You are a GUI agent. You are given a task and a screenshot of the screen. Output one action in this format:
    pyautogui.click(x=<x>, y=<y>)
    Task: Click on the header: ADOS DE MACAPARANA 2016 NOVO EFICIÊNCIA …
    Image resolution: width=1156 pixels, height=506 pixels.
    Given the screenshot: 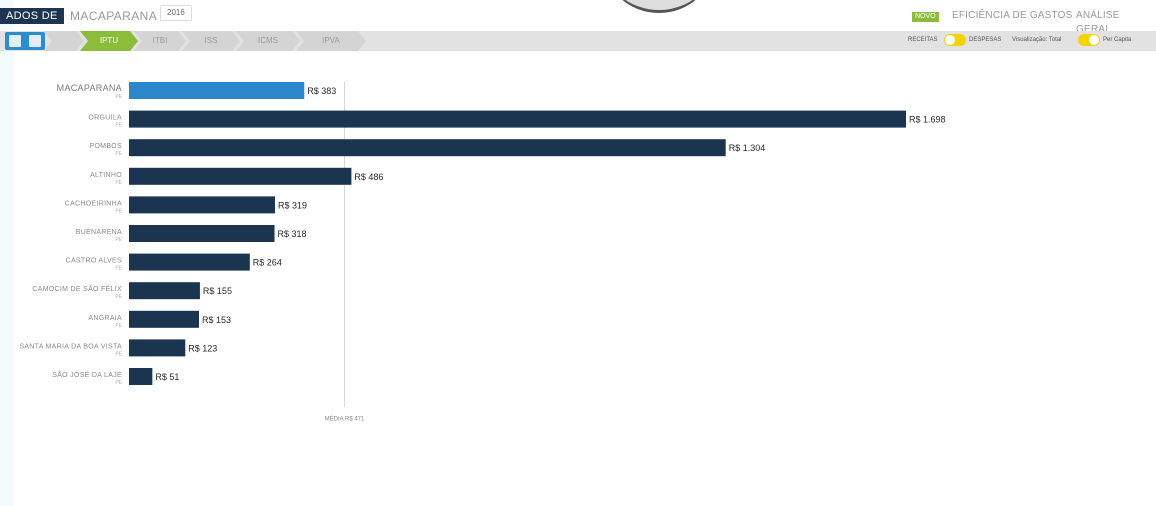 What is the action you would take?
    pyautogui.click(x=578, y=17)
    